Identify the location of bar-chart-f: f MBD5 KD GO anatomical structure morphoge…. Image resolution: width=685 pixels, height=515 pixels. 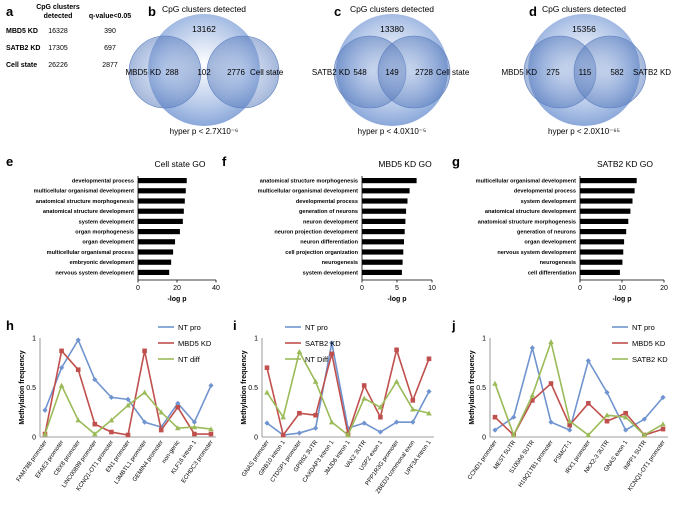
(329, 228).